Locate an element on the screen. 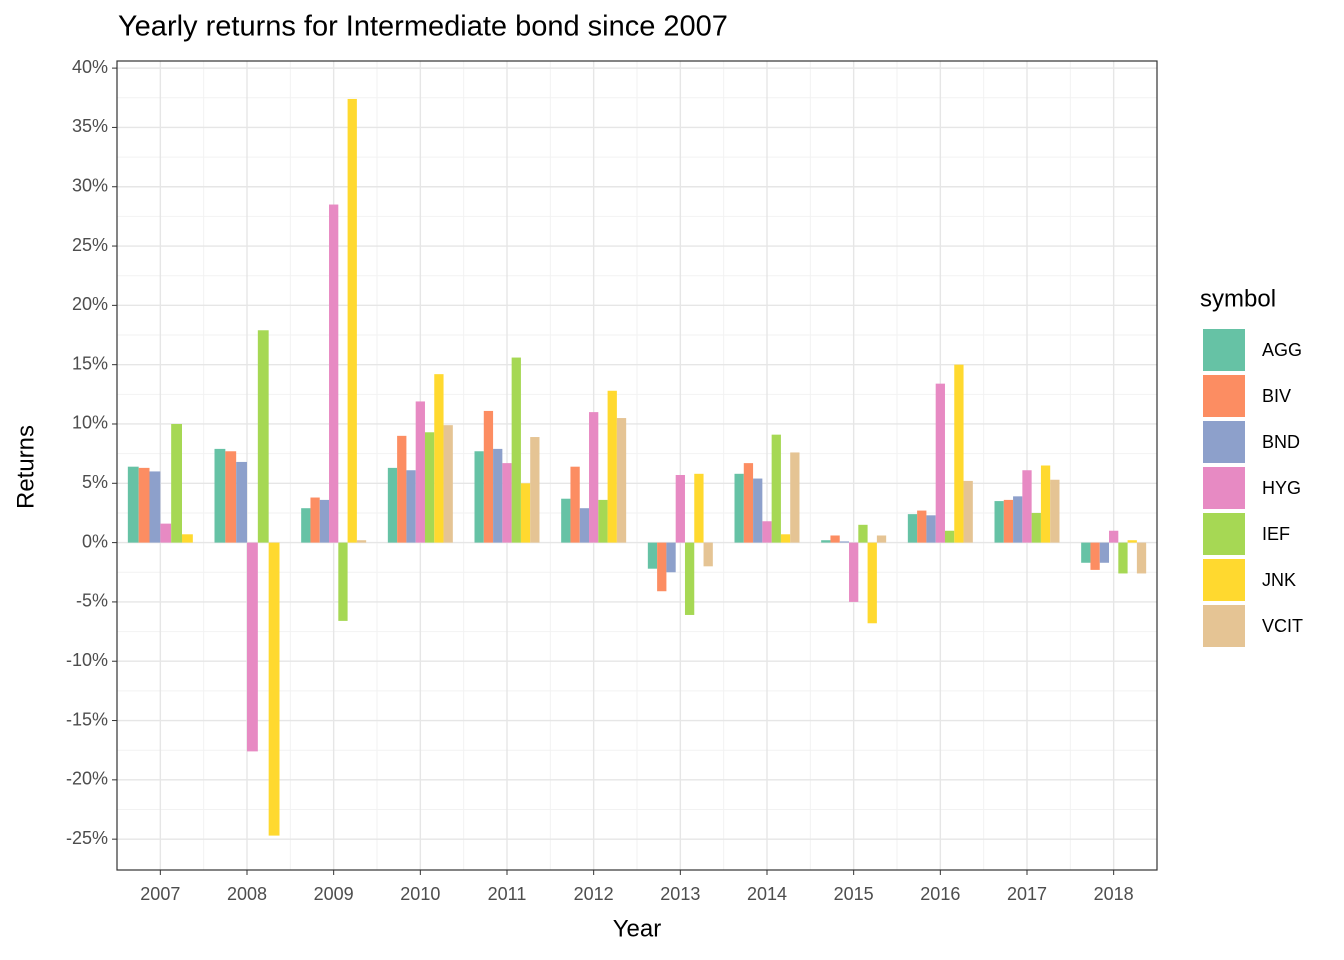  legend-label: BIV is located at coordinates (1276, 396).